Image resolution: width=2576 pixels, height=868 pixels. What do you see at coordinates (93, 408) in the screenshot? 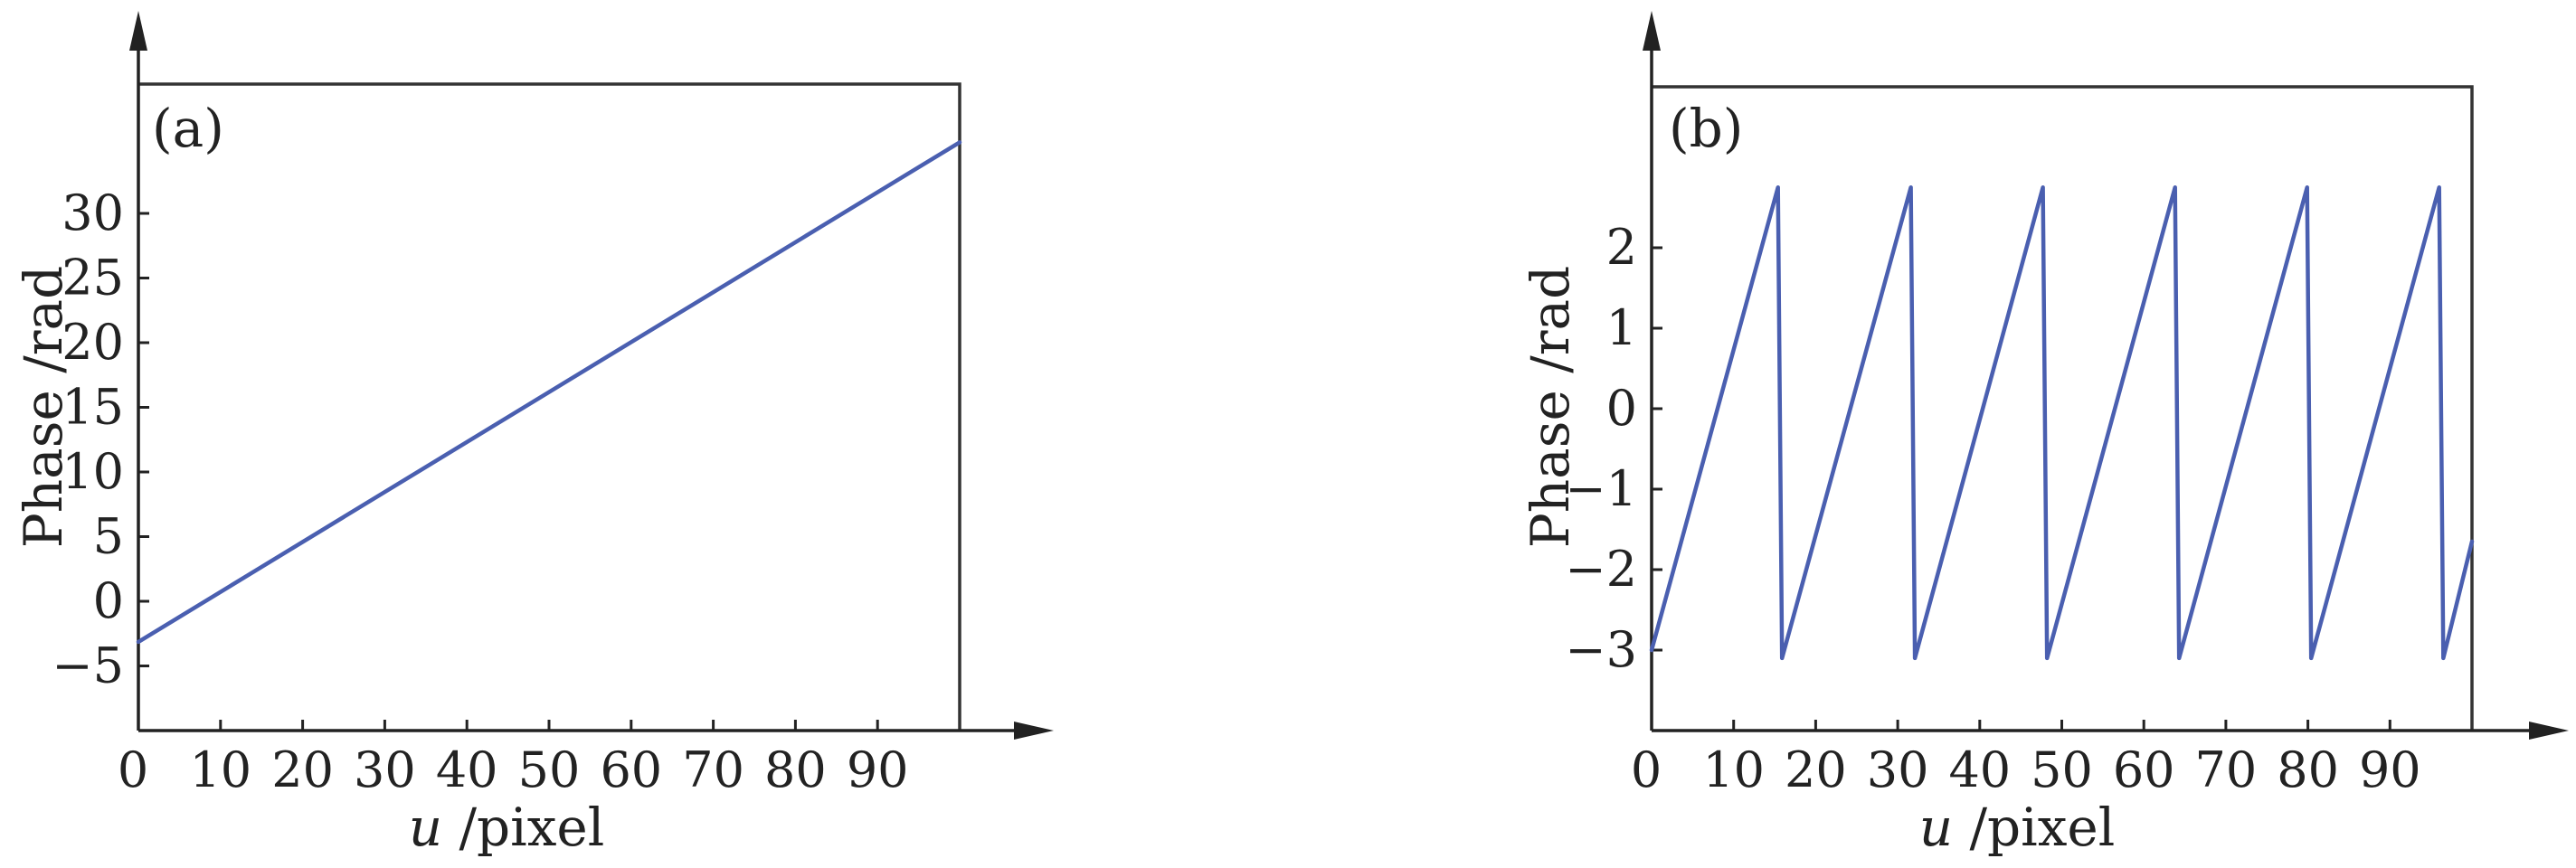
I see `y-tick-label: 15` at bounding box center [93, 408].